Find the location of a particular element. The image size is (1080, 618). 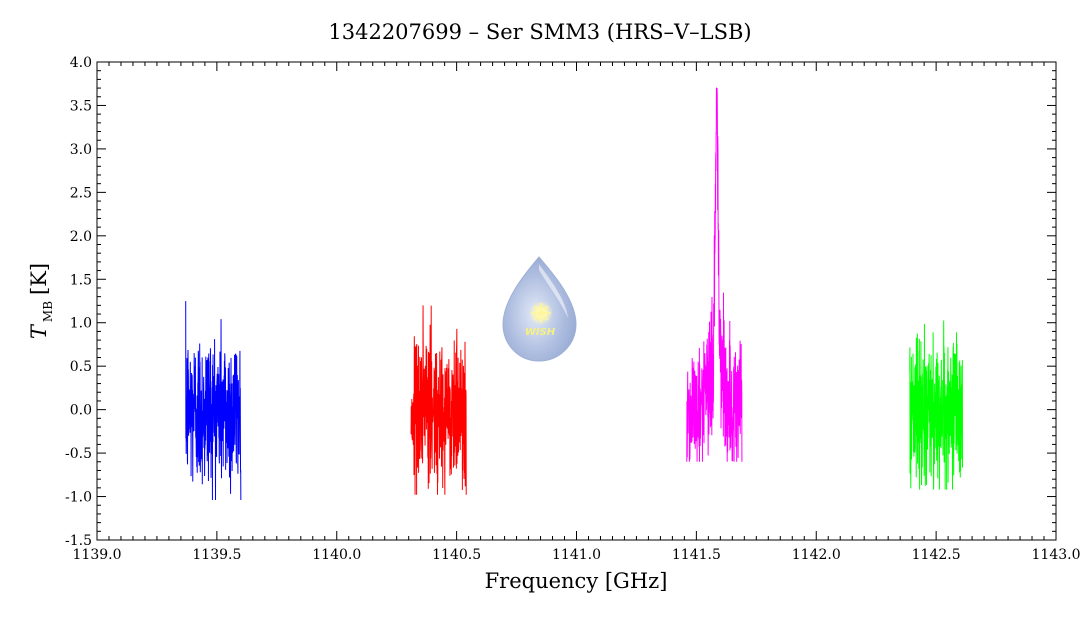

x-tick-label: 1140.0 is located at coordinates (336, 555).